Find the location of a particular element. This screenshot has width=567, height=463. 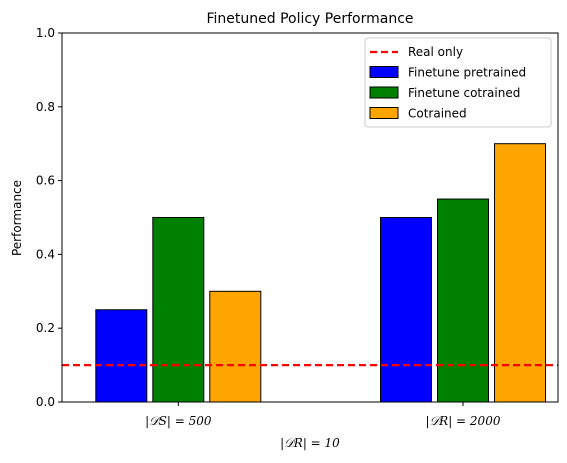

y-tick-label: 0.6 is located at coordinates (45, 181).